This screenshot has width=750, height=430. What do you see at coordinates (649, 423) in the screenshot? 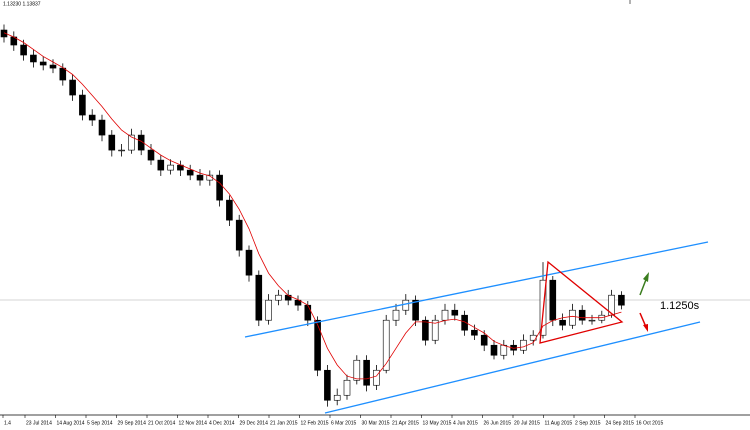
I see `x-tick-label: 16 Oct 2015` at bounding box center [649, 423].